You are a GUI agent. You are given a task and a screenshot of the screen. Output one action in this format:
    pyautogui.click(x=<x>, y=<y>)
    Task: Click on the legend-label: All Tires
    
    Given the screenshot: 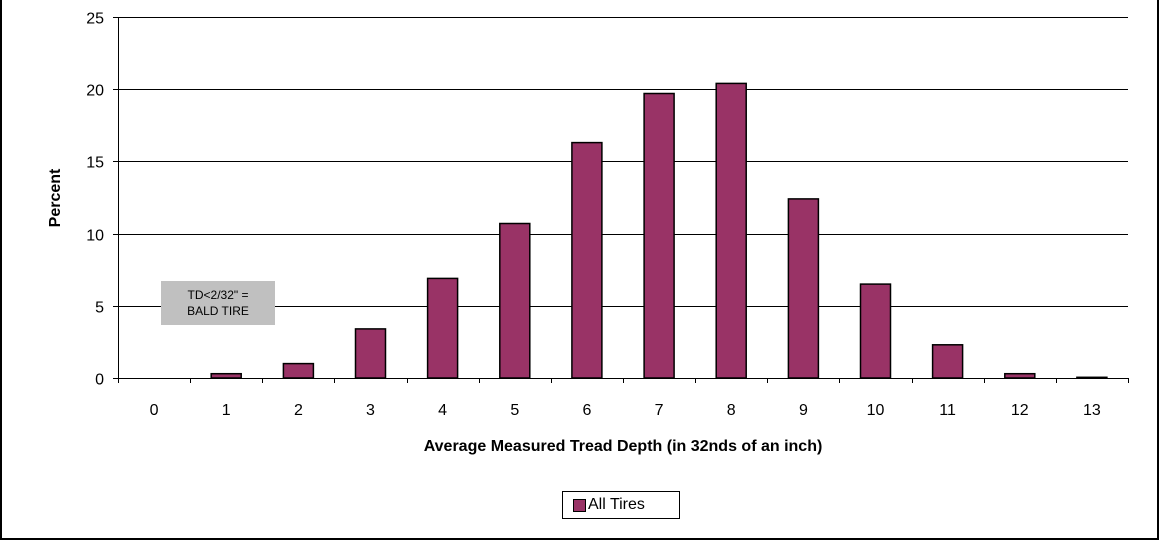 What is the action you would take?
    pyautogui.click(x=616, y=504)
    